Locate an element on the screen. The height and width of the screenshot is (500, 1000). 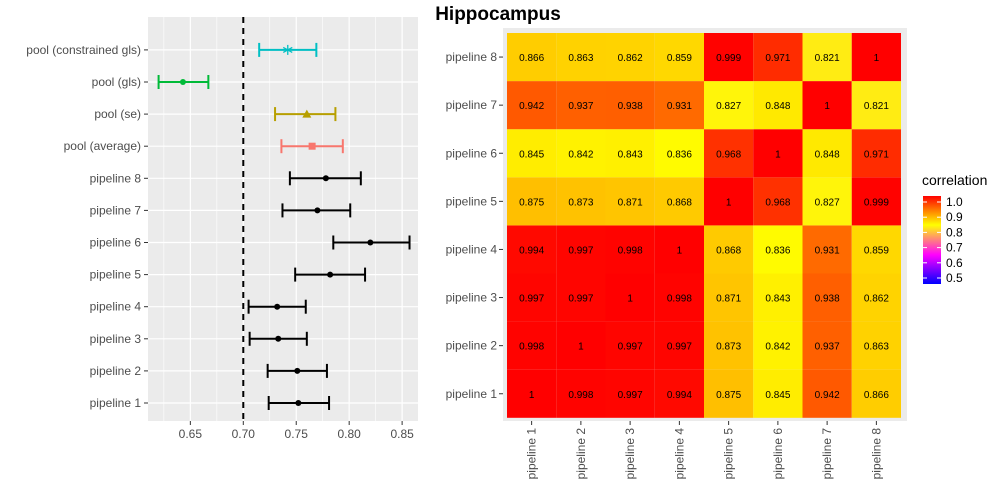
cell-value-label: 0.942 is located at coordinates (531, 106).